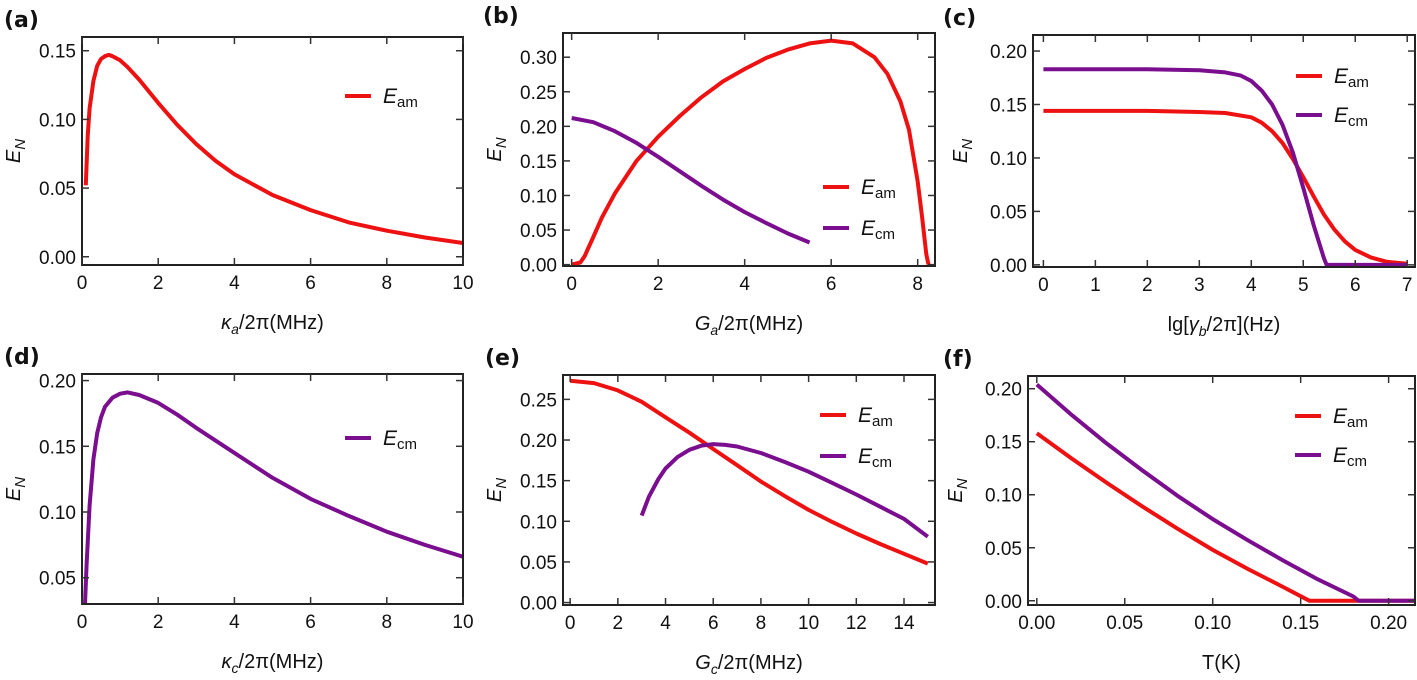 This screenshot has width=1417, height=680. I want to click on x-tick-label: 0.15, so click(1300, 623).